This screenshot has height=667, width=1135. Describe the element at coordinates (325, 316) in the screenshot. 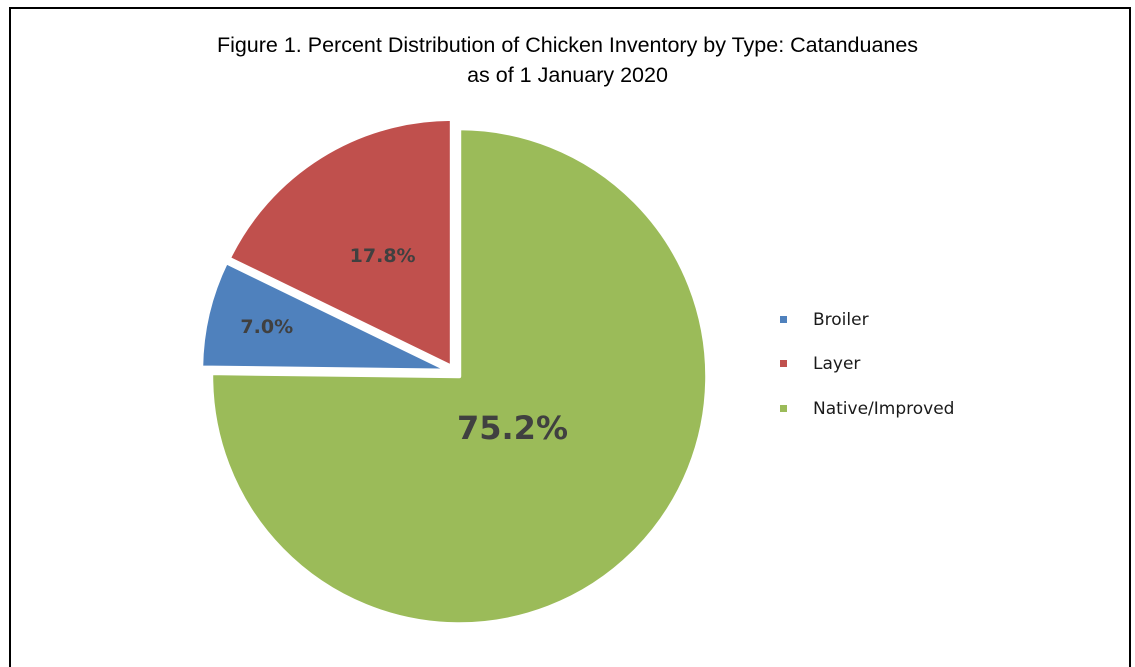

I see `slice-broiler` at that location.